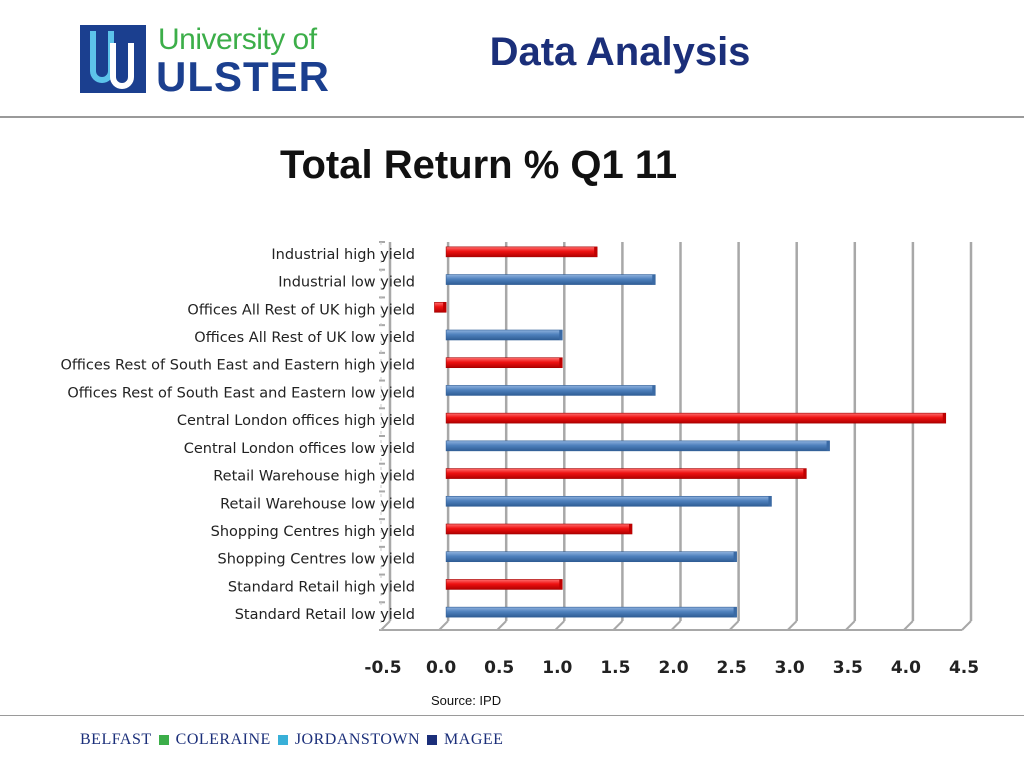  What do you see at coordinates (474, 739) in the screenshot?
I see `campus-magee: MAGEE` at bounding box center [474, 739].